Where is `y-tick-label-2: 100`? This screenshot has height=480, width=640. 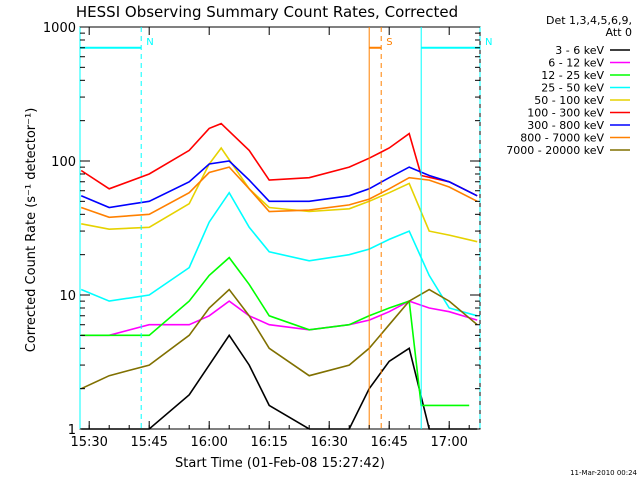
y-tick-label-2: 100 is located at coordinates (63, 162).